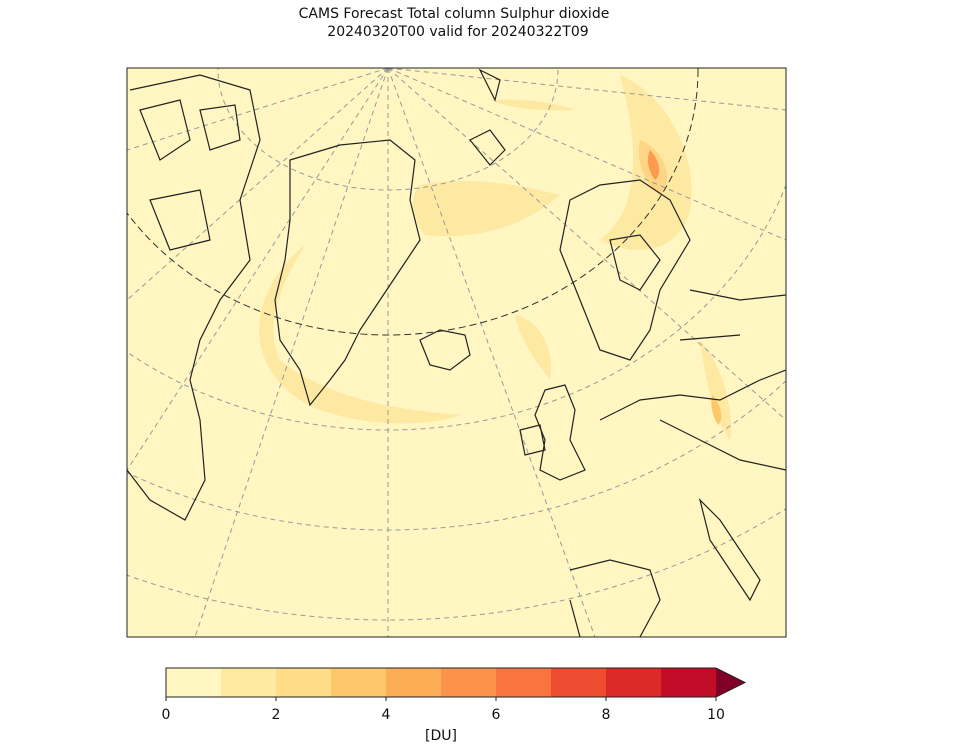 Image resolution: width=954 pixels, height=752 pixels. What do you see at coordinates (730, 682) in the screenshot?
I see `colorbar-extend` at bounding box center [730, 682].